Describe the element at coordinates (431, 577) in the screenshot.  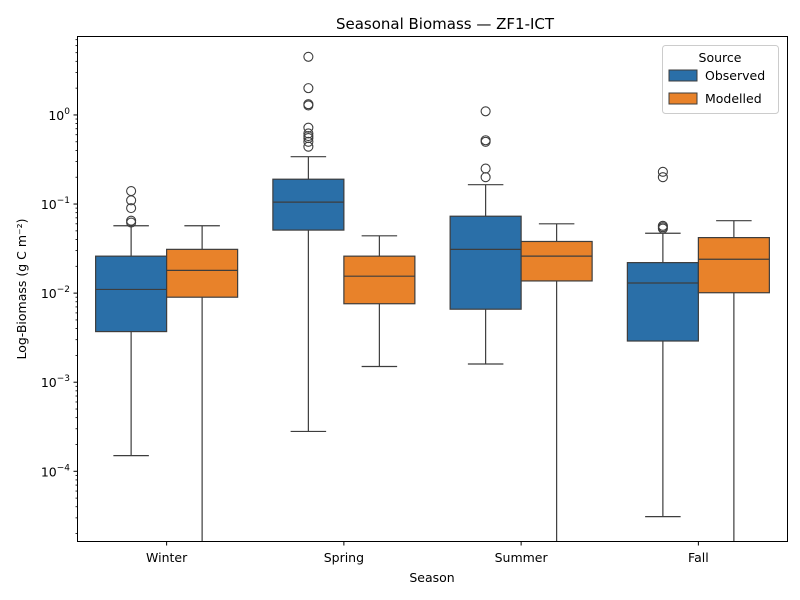
I see `x-axis-label: Season` at that location.